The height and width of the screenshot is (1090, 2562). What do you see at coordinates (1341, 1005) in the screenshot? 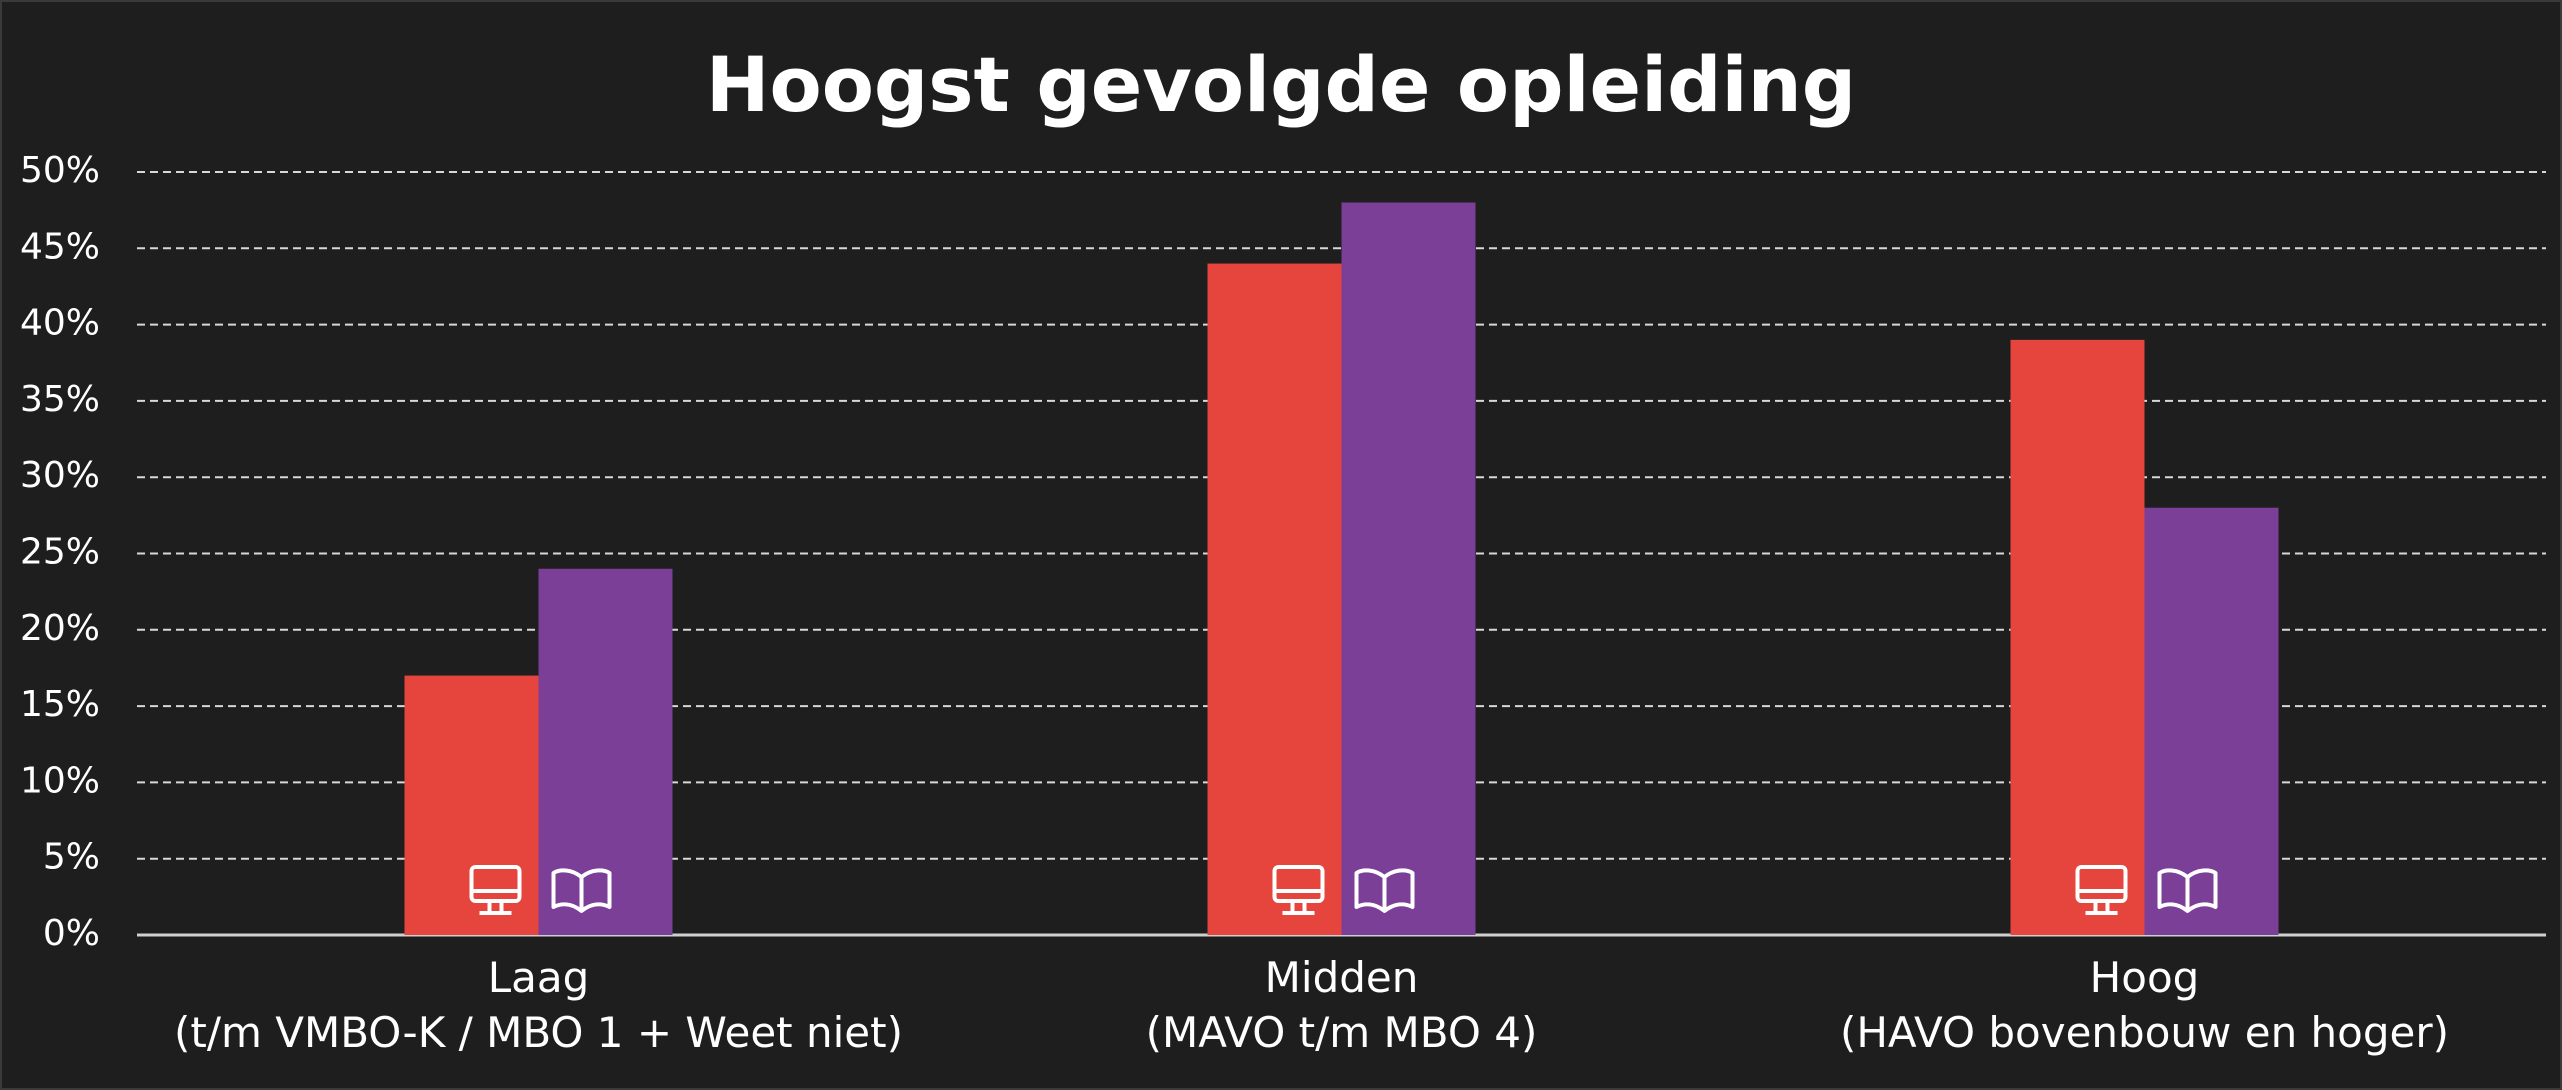
I see `x-tick-label: Midden (MAVO t/m MBO 4)` at bounding box center [1341, 1005].